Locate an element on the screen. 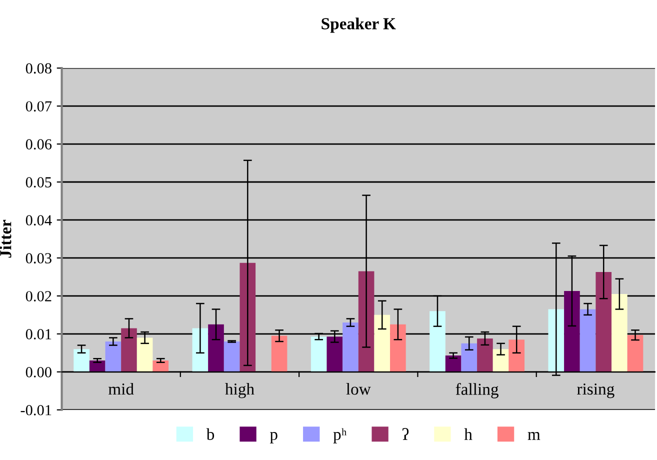  y-tick-label: 0.00 is located at coordinates (39, 372).